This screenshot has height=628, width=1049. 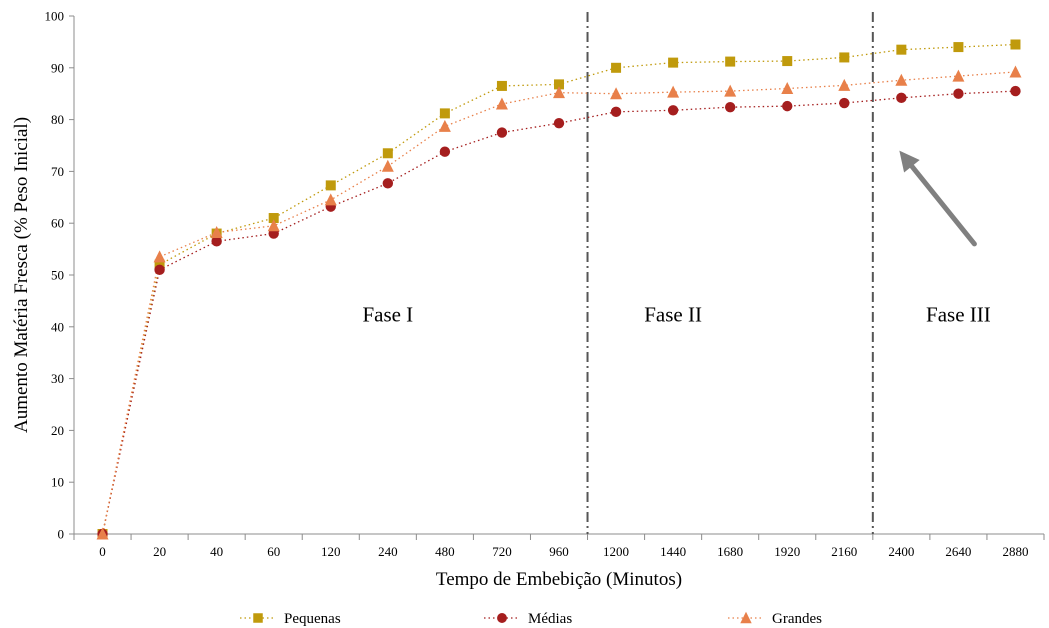 What do you see at coordinates (57, 223) in the screenshot?
I see `y-tick-label: 60` at bounding box center [57, 223].